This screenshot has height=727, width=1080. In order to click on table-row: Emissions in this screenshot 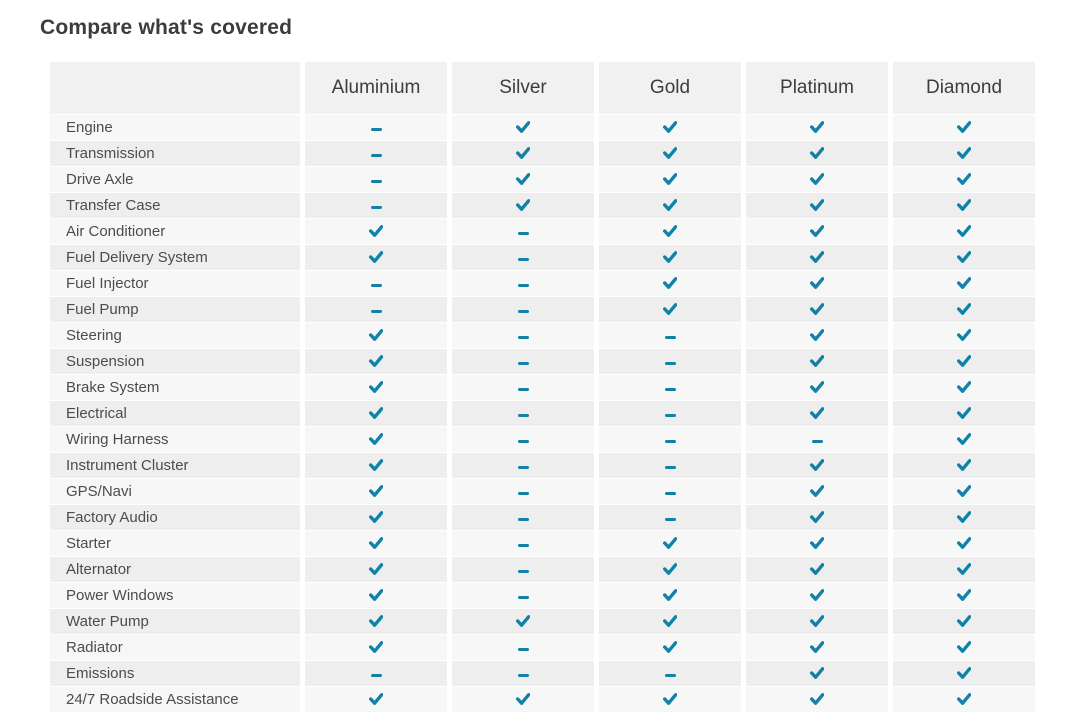, I will do `click(542, 673)`.